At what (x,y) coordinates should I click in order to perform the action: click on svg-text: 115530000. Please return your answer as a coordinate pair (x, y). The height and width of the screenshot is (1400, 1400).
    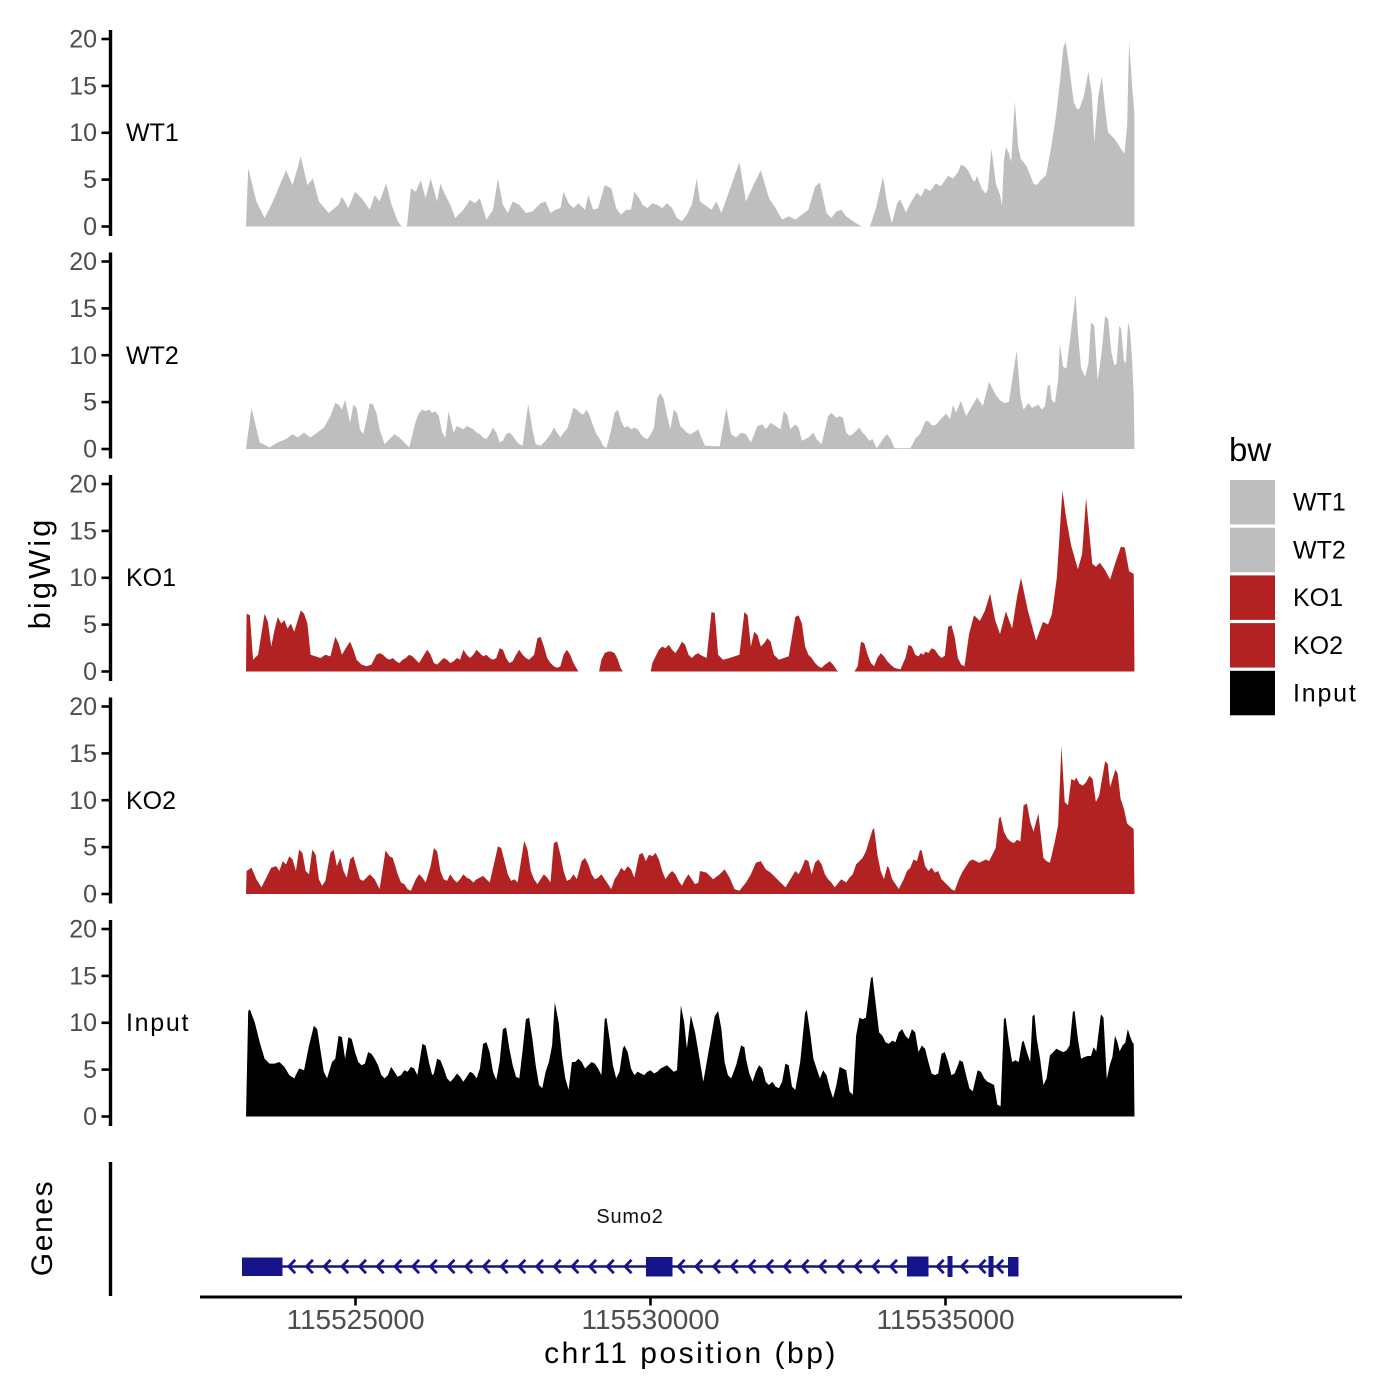
    Looking at the image, I should click on (650, 1319).